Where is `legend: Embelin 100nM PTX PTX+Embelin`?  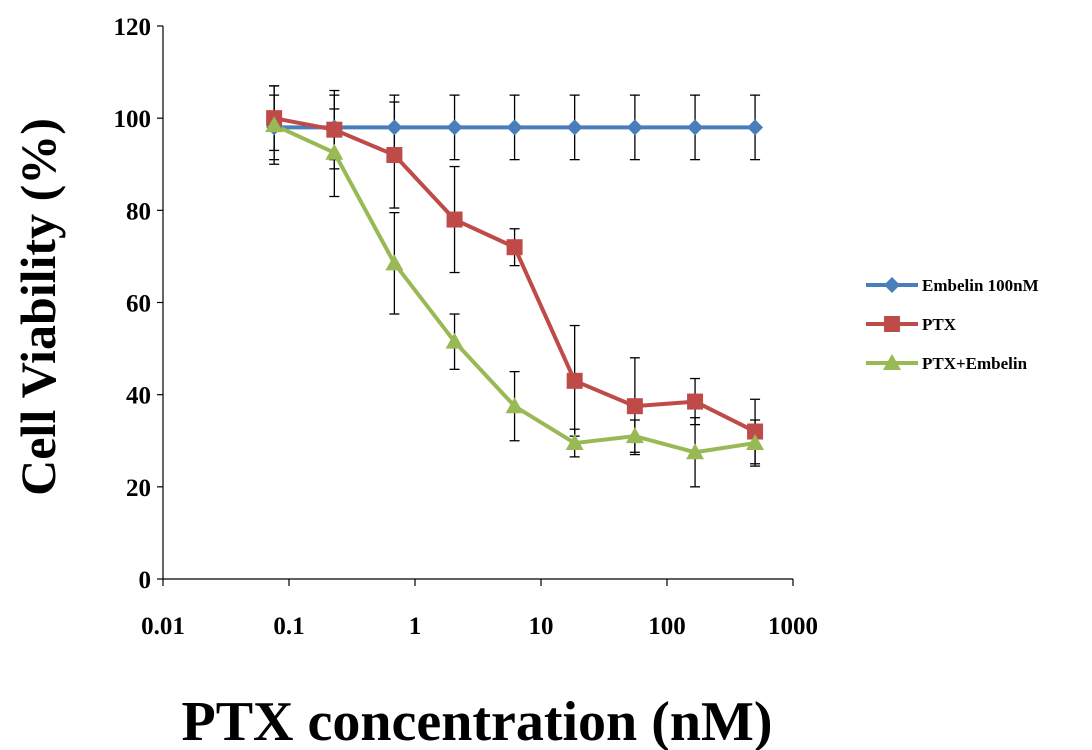
legend: Embelin 100nM PTX PTX+Embelin is located at coordinates (952, 324).